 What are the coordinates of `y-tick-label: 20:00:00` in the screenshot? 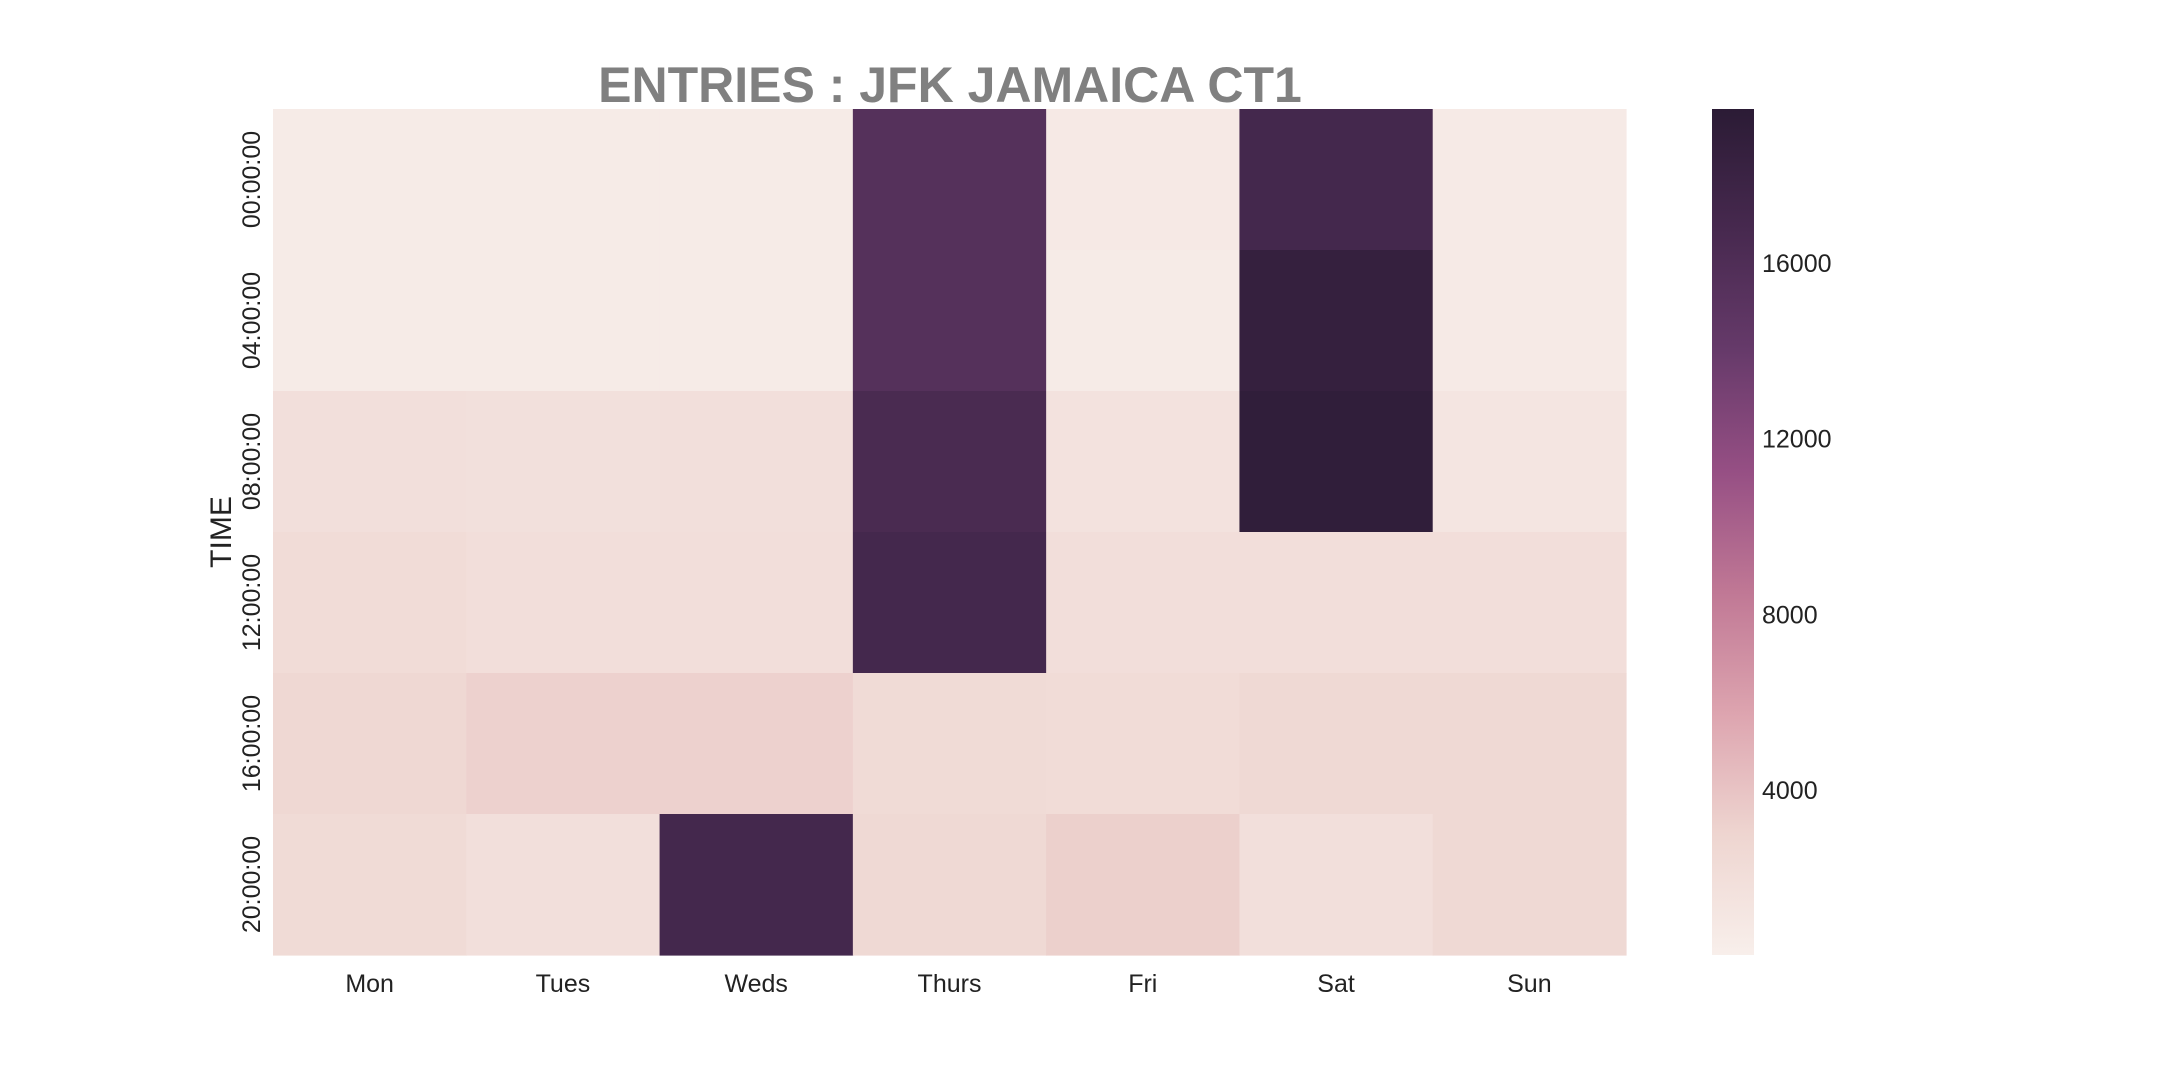 It's located at (252, 884).